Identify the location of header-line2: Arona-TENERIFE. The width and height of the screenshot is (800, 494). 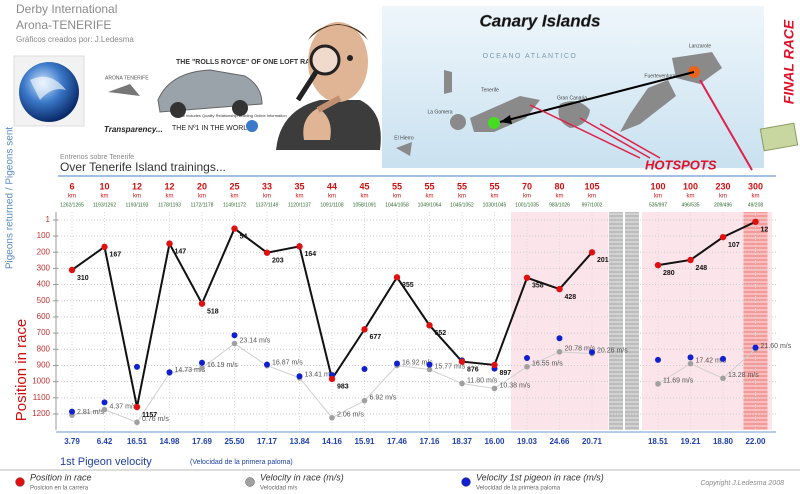
(63, 25).